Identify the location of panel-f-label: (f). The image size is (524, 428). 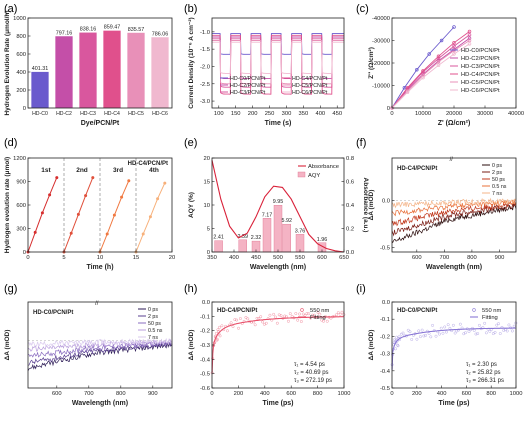
(361, 143).